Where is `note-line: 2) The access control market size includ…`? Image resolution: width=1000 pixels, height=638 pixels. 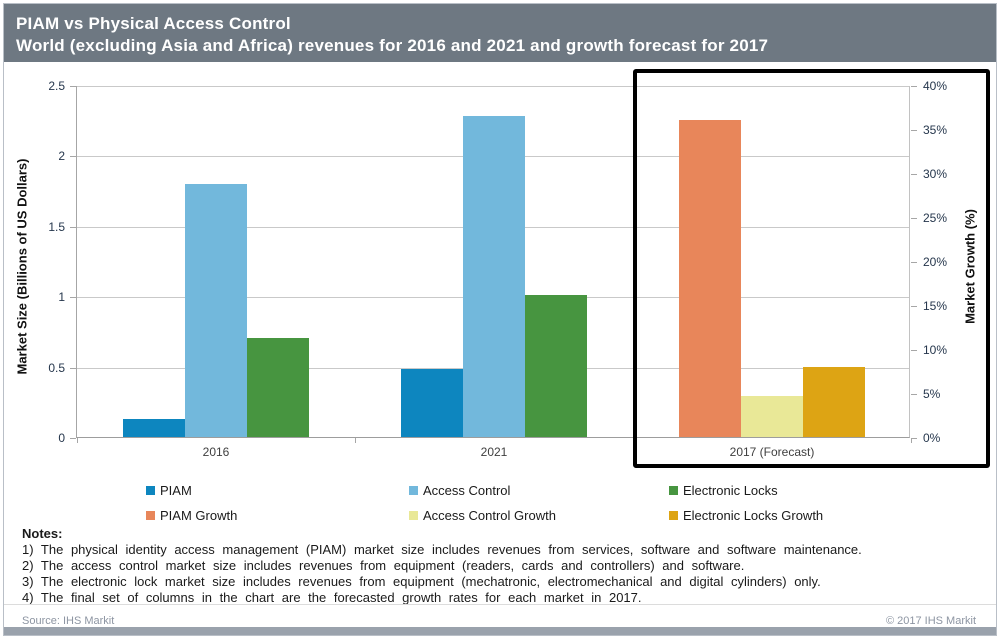
note-line: 2) The access control market size includ… is located at coordinates (383, 565).